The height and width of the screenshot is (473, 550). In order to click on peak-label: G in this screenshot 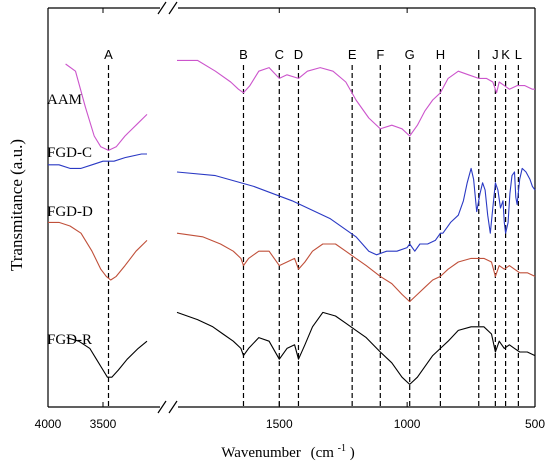, I will do `click(410, 54)`.